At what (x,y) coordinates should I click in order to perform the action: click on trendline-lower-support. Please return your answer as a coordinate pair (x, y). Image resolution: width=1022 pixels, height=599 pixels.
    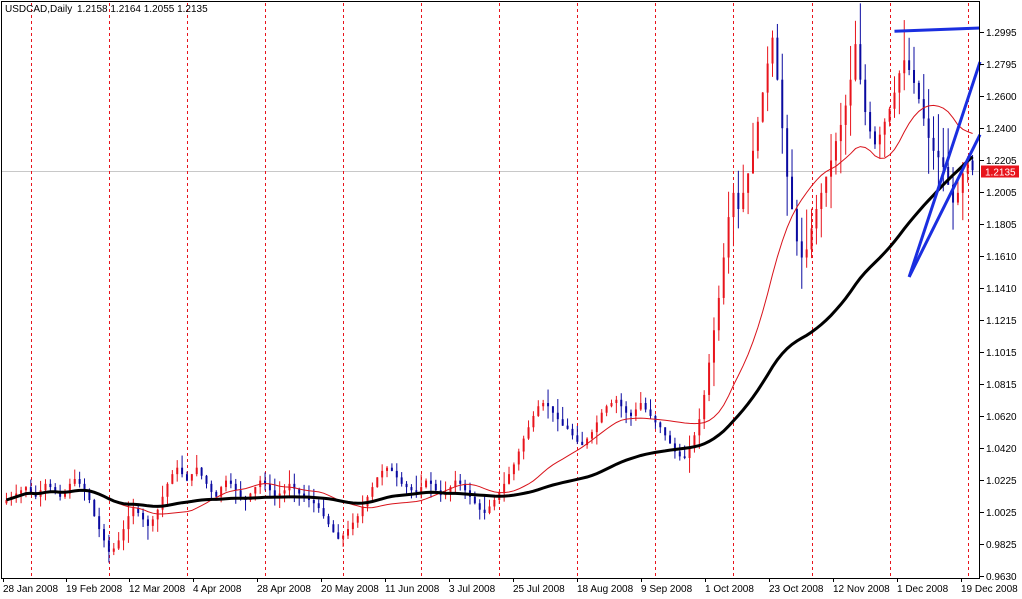
    Looking at the image, I should click on (944, 205).